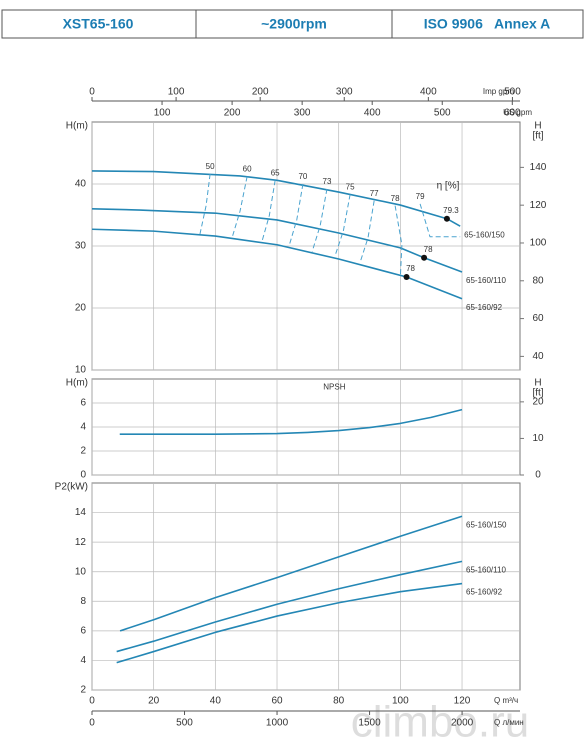 The image size is (587, 750). Describe the element at coordinates (538, 475) in the screenshot. I see `y2-tick-label: 0` at that location.